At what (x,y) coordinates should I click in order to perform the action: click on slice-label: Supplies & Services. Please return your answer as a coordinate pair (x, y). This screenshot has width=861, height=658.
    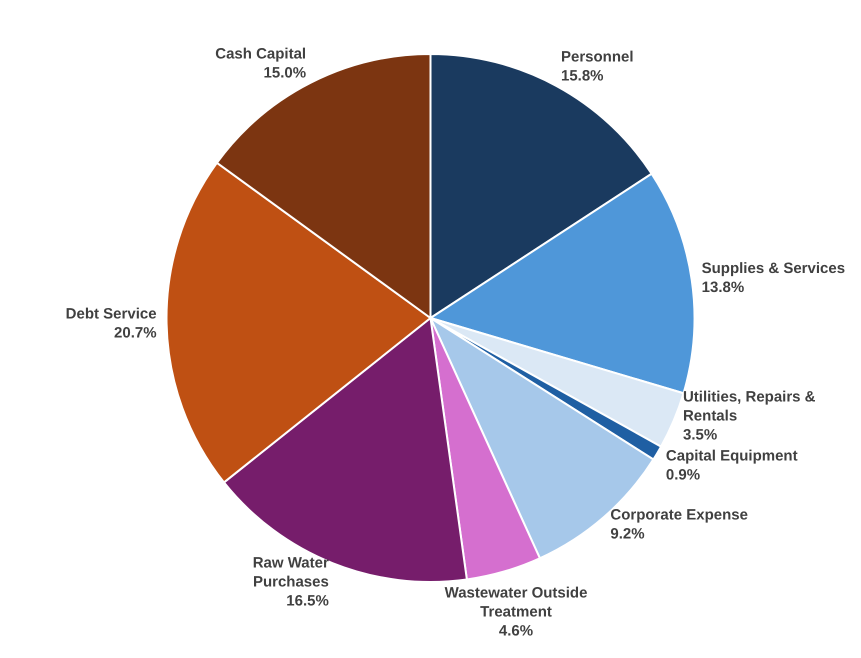
    Looking at the image, I should click on (774, 269).